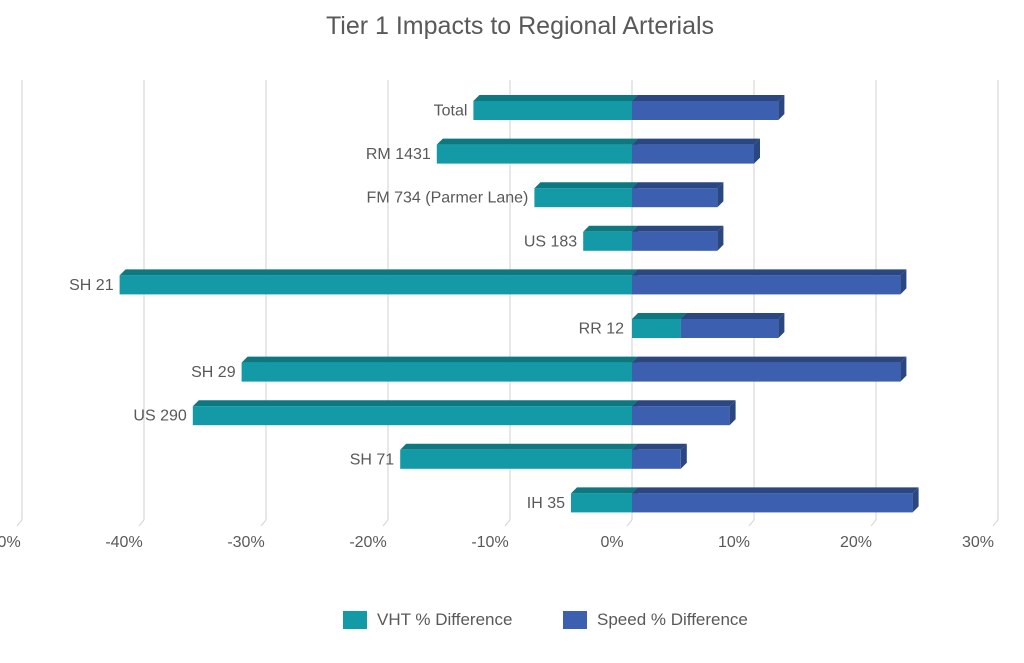 The height and width of the screenshot is (663, 1024). What do you see at coordinates (123, 542) in the screenshot?
I see `x-tick-label: -40%` at bounding box center [123, 542].